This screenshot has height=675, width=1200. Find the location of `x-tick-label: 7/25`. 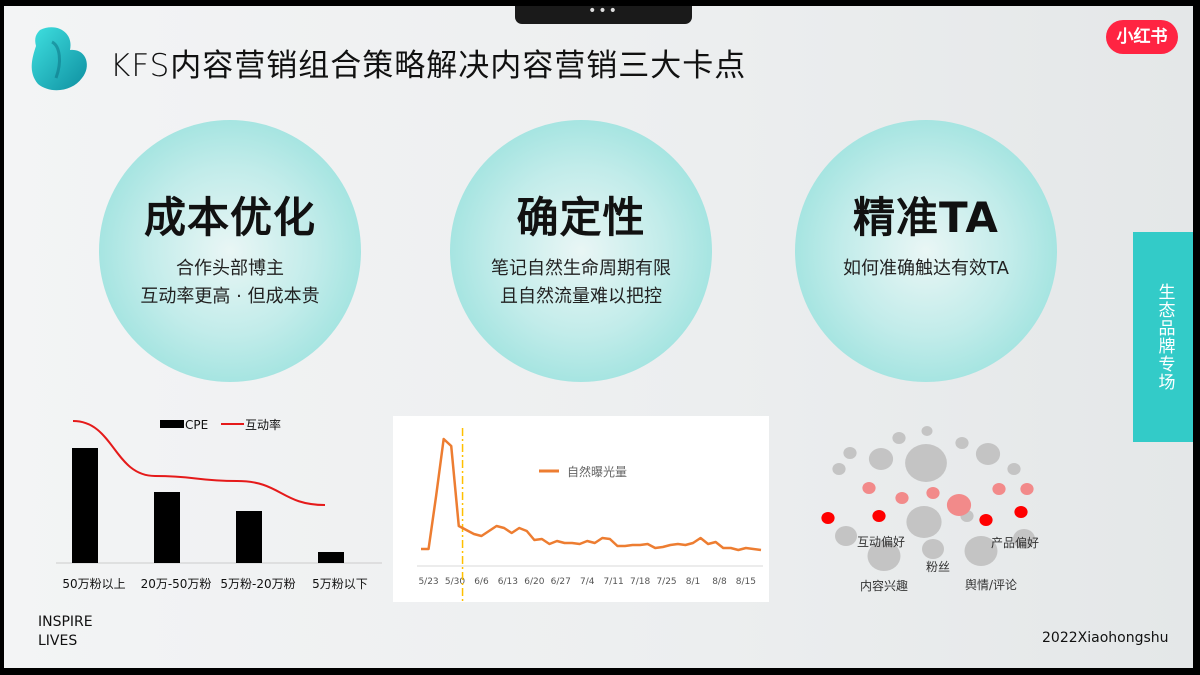

x-tick-label: 7/25 is located at coordinates (666, 582).